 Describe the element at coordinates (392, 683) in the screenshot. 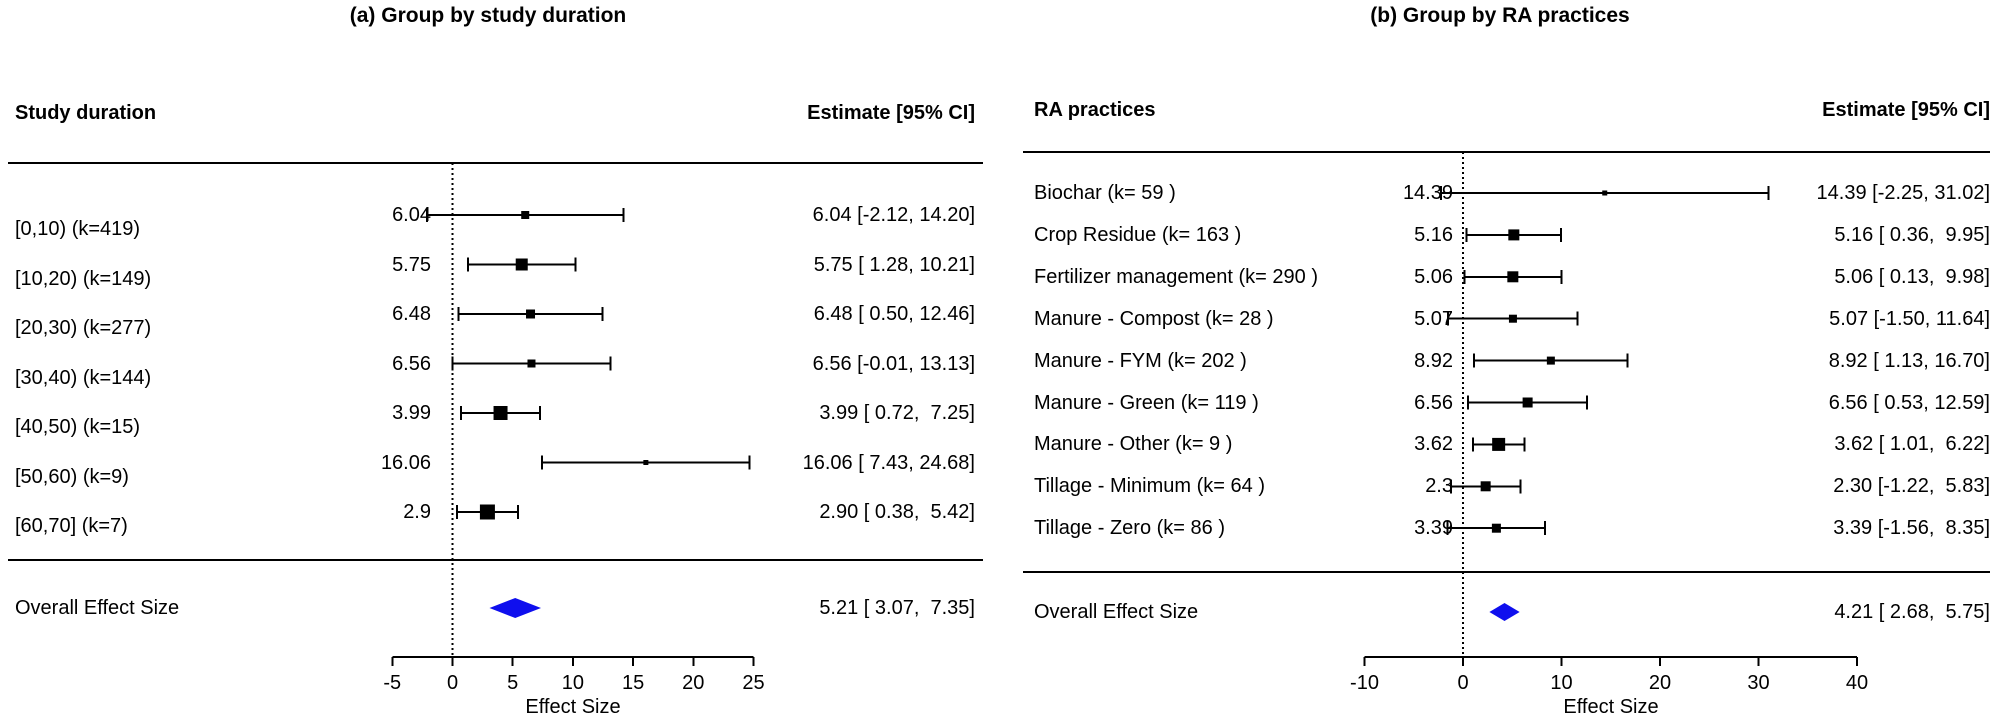

I see `tick-label: -5` at that location.